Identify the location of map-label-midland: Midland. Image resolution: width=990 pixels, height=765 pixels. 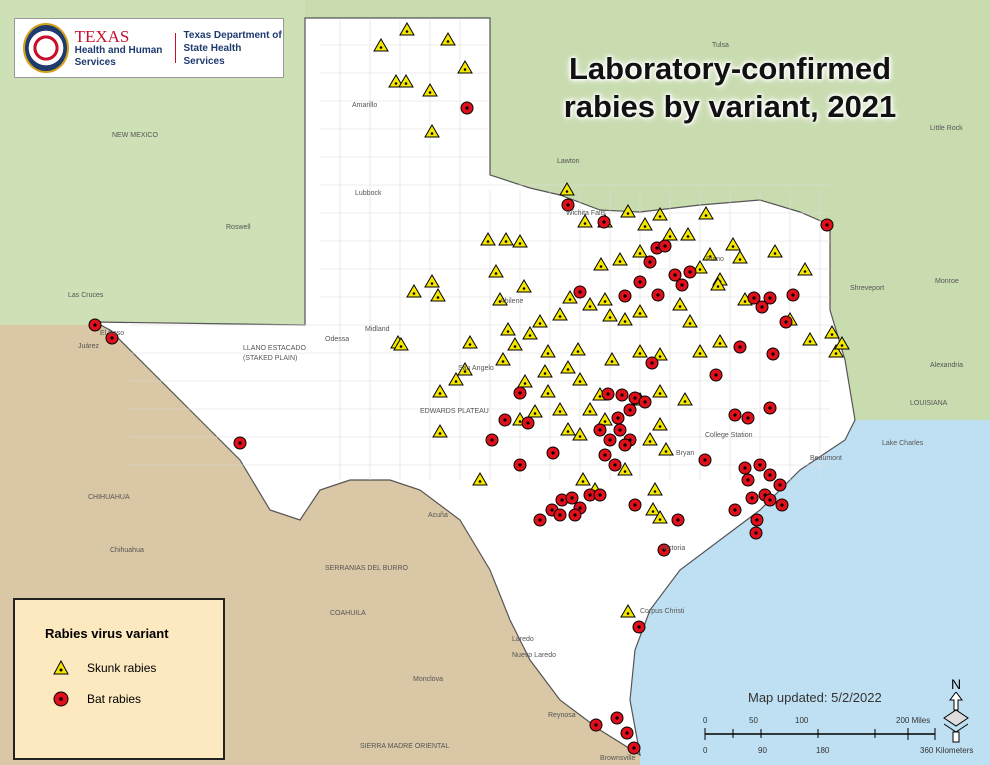
(377, 329).